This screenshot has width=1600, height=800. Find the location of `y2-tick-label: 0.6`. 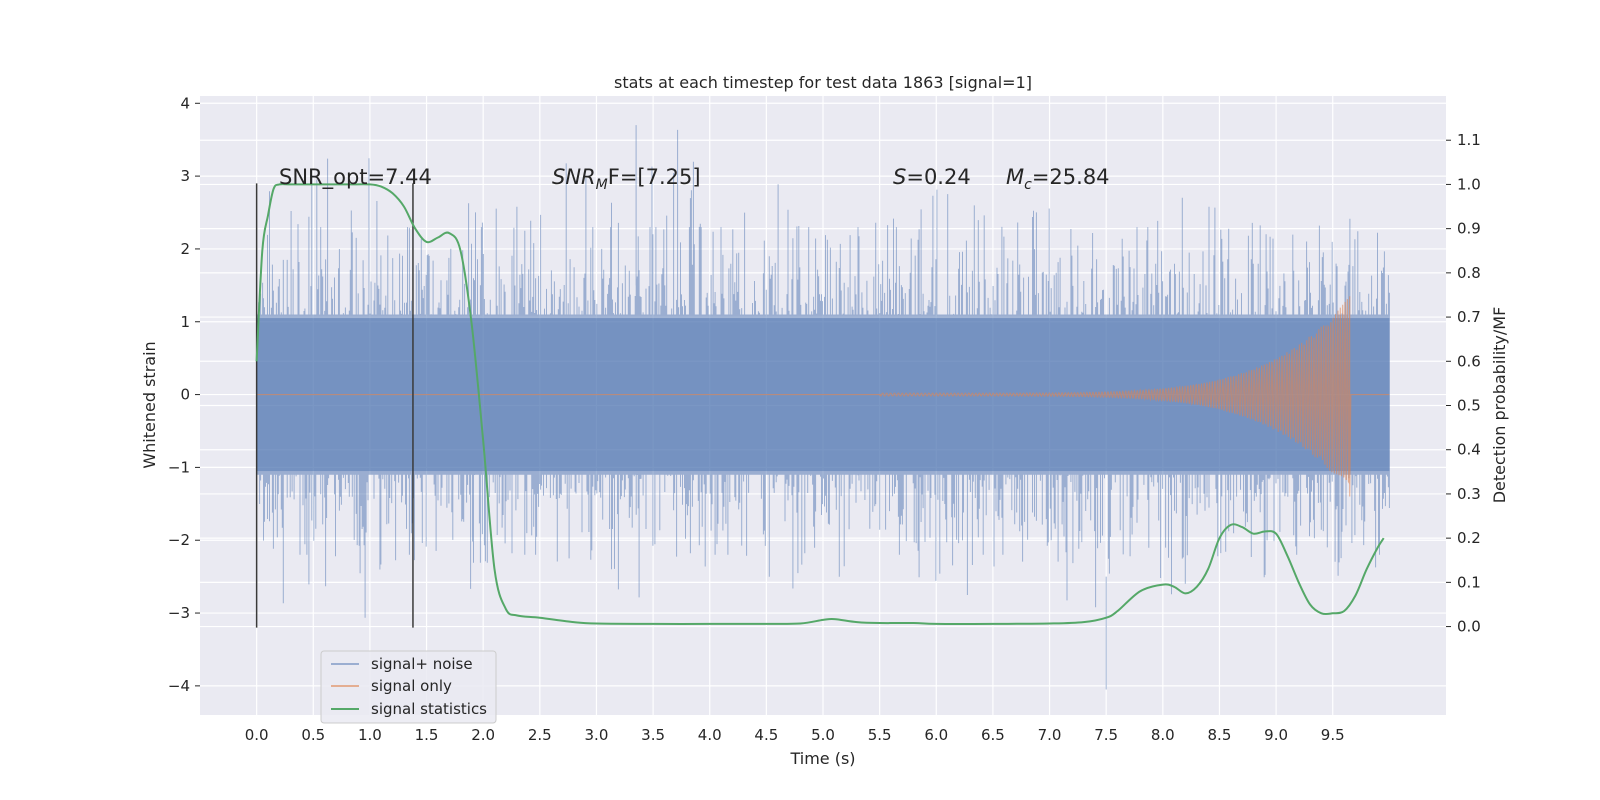

y2-tick-label: 0.6 is located at coordinates (1469, 361).